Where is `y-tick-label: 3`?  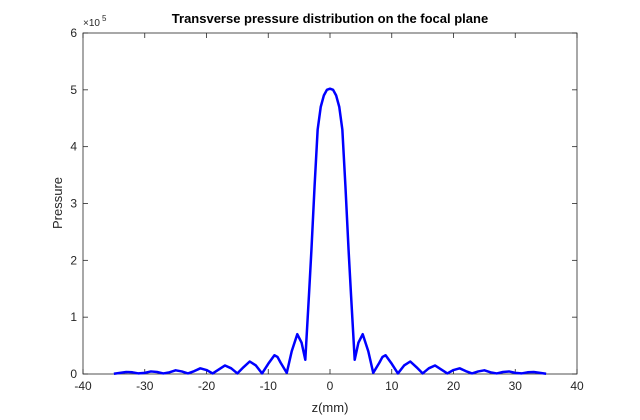 y-tick-label: 3 is located at coordinates (73, 204).